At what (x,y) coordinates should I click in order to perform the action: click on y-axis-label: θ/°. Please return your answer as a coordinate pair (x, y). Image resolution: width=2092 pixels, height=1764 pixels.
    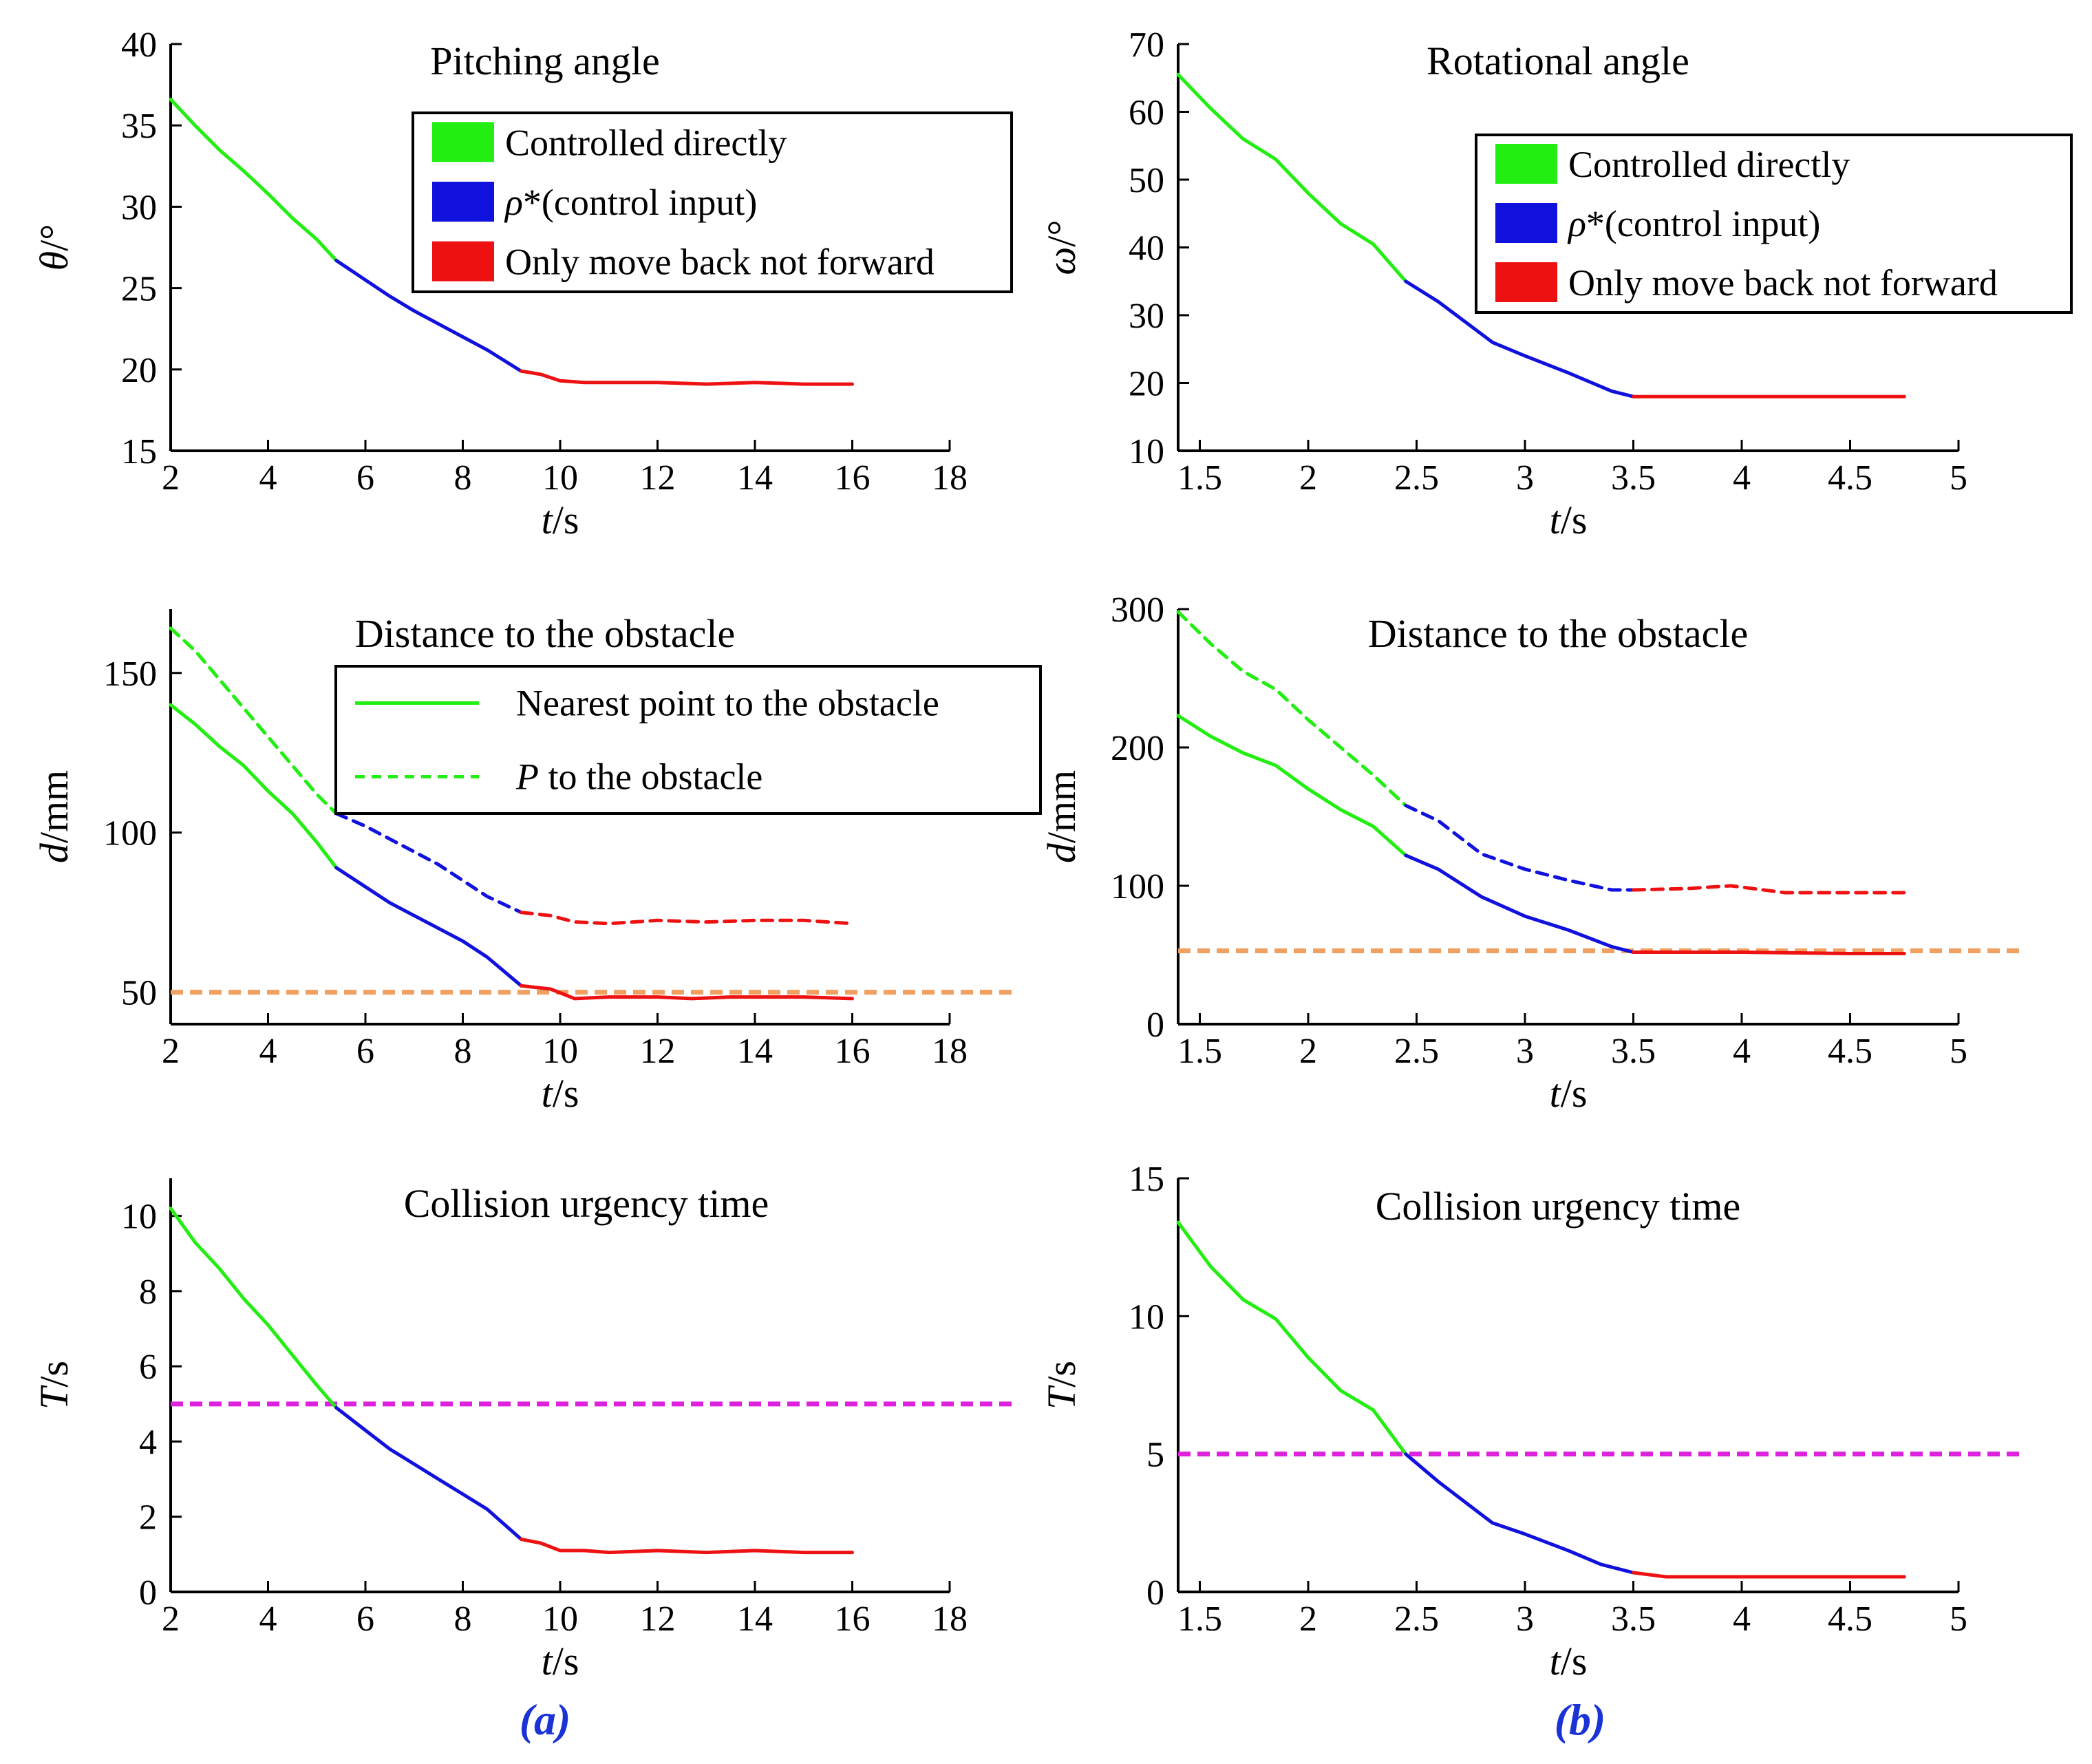
    Looking at the image, I should click on (54, 247).